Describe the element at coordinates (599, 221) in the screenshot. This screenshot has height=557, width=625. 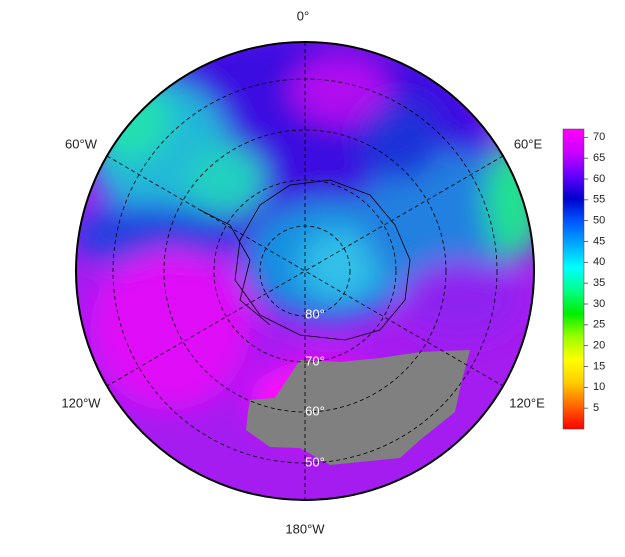
I see `colorbar-tick-label: 50` at that location.